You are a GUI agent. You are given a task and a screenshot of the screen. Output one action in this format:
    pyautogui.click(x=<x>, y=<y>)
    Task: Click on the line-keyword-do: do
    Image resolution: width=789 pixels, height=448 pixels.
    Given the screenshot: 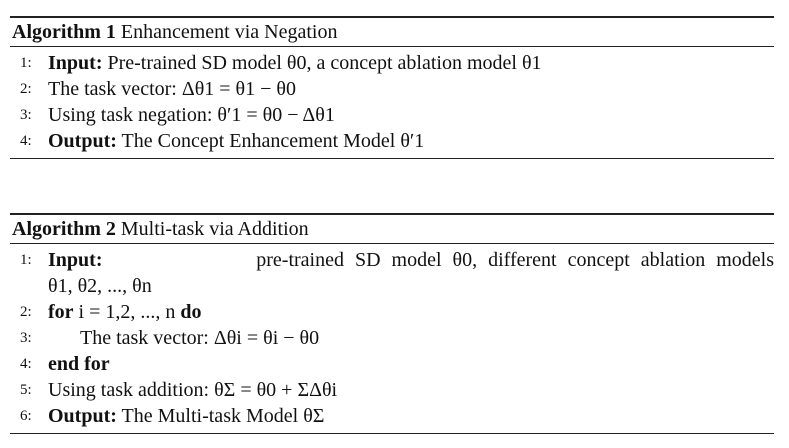 What is the action you would take?
    pyautogui.click(x=191, y=312)
    